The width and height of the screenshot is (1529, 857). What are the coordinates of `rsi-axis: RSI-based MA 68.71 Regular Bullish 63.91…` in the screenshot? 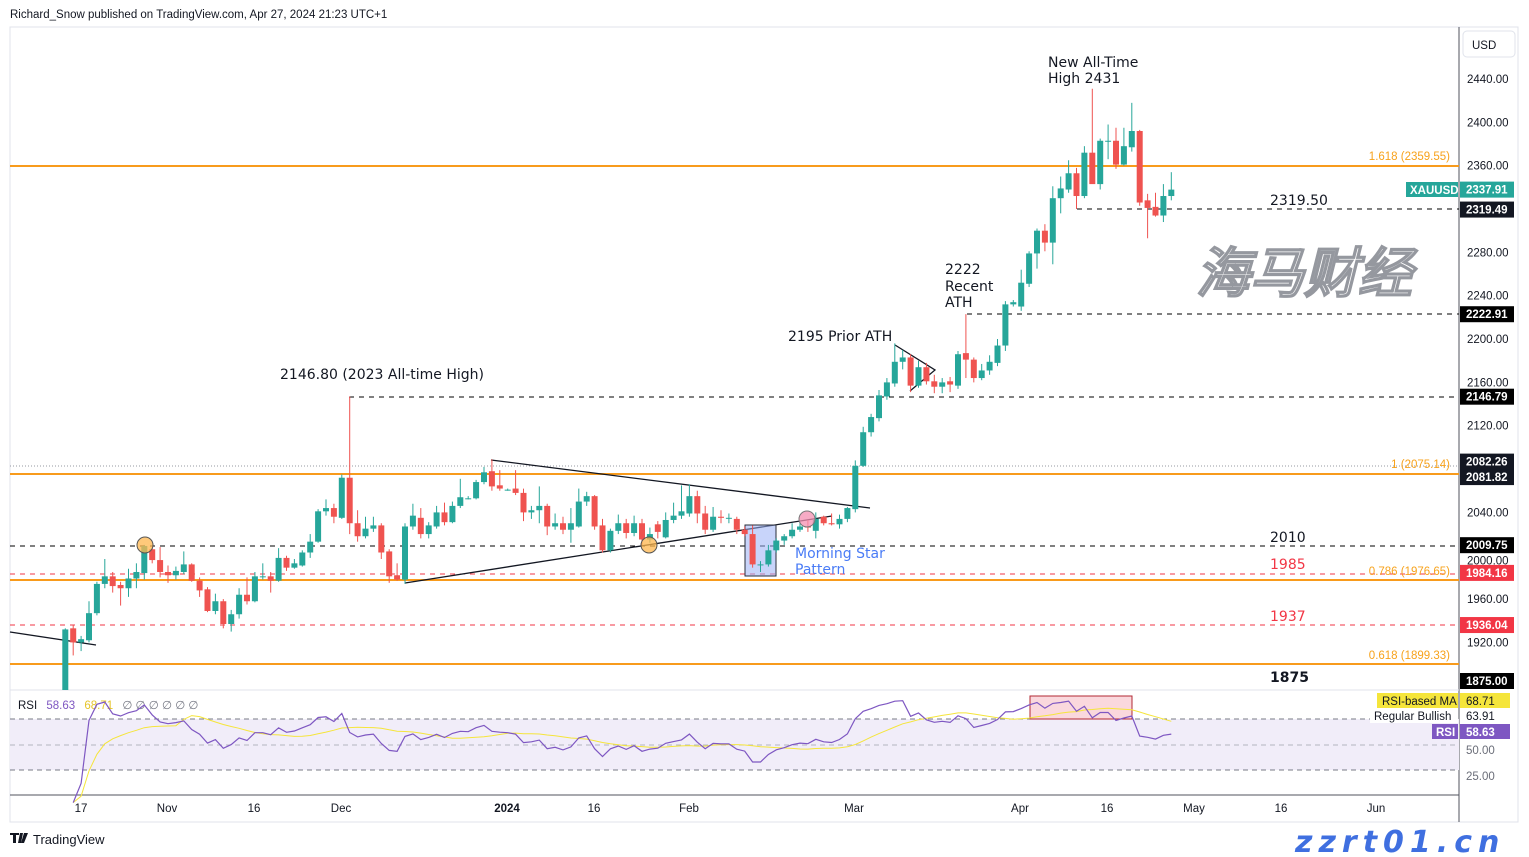 It's located at (1440, 738).